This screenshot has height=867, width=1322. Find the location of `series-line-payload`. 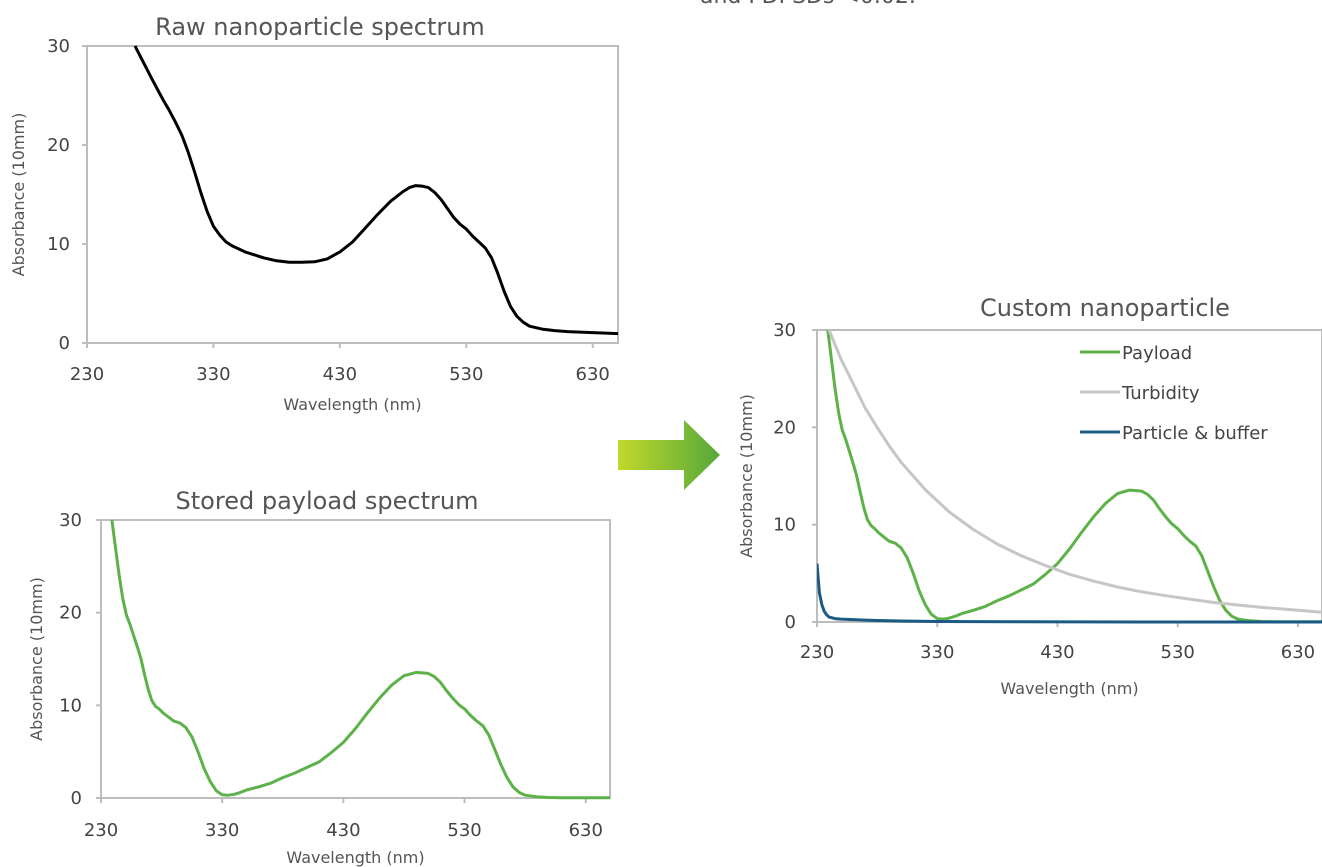

series-line-payload is located at coordinates (1074, 476).